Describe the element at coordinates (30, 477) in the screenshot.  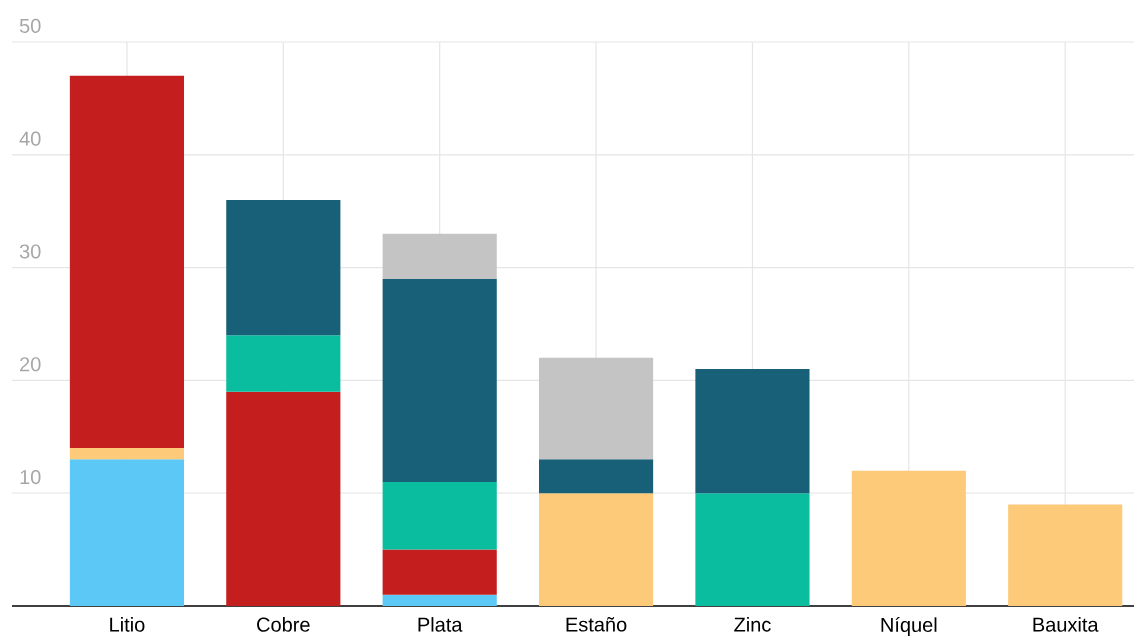
I see `y-tick-label: 10` at that location.